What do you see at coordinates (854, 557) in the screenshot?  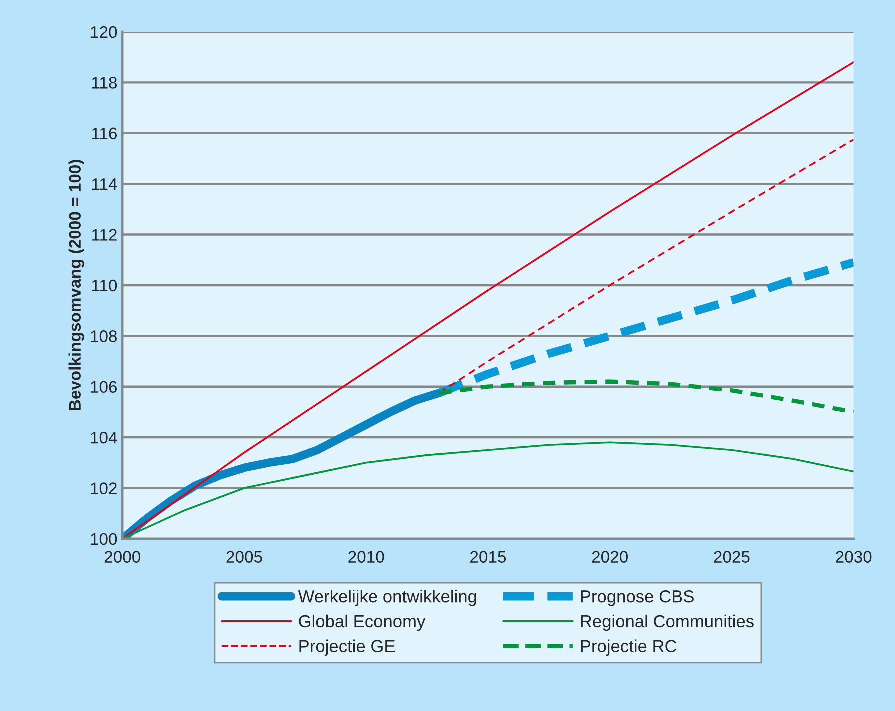 I see `x-tick-label: 2030` at bounding box center [854, 557].